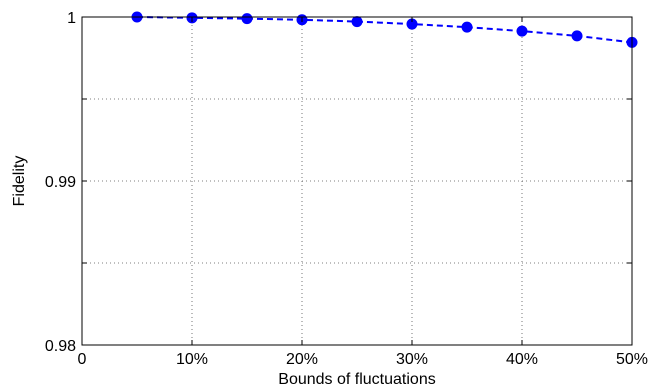 The width and height of the screenshot is (652, 388). Describe the element at coordinates (60, 346) in the screenshot. I see `y-tick-label: 0.98` at that location.